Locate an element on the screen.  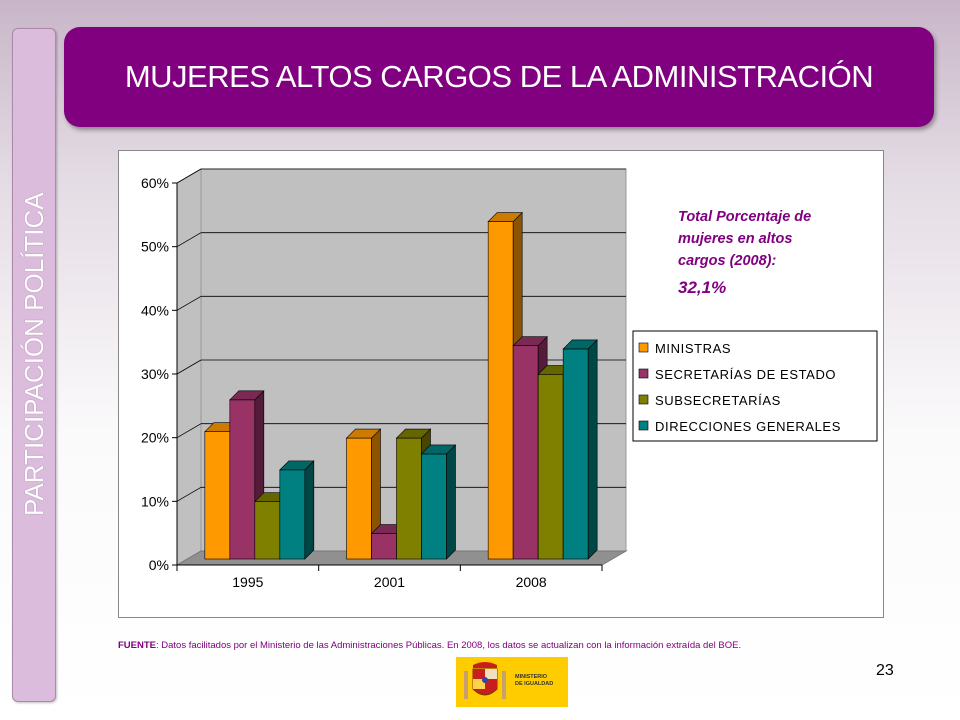
ministry-logo: MINISTERIO DE IGUALDAD is located at coordinates (512, 682).